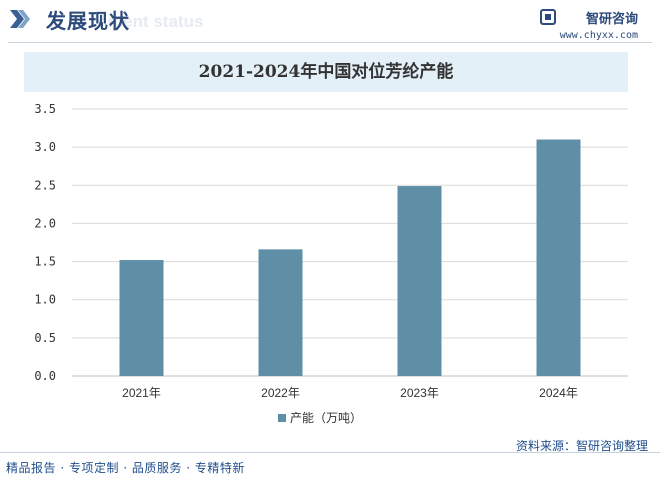 The width and height of the screenshot is (660, 483). I want to click on header-divider, so click(330, 42).